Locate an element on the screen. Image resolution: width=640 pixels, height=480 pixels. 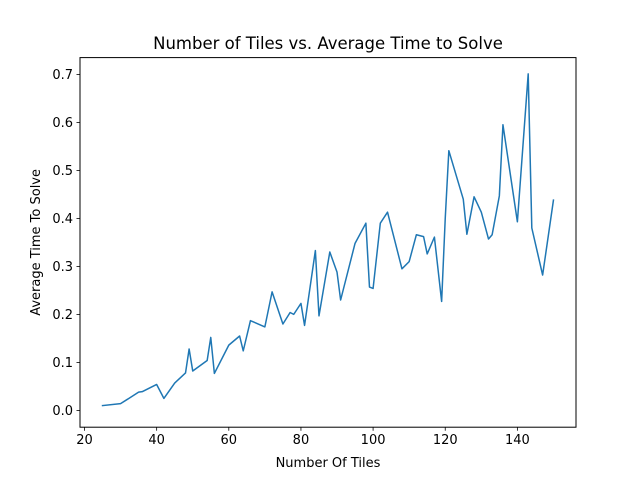
x-tick-label: 60 is located at coordinates (229, 440).